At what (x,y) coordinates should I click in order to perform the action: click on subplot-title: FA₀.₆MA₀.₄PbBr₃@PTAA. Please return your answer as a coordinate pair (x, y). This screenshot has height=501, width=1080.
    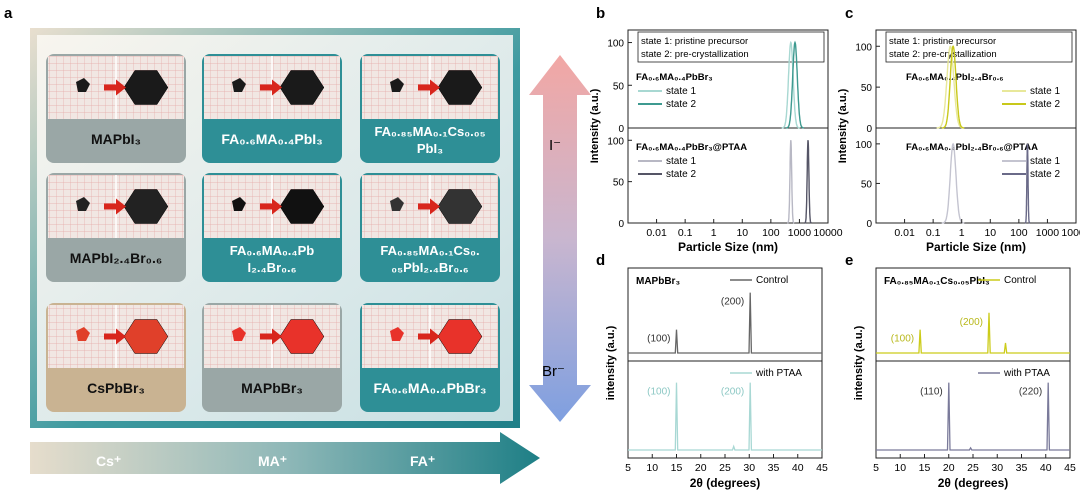
    Looking at the image, I should click on (691, 147).